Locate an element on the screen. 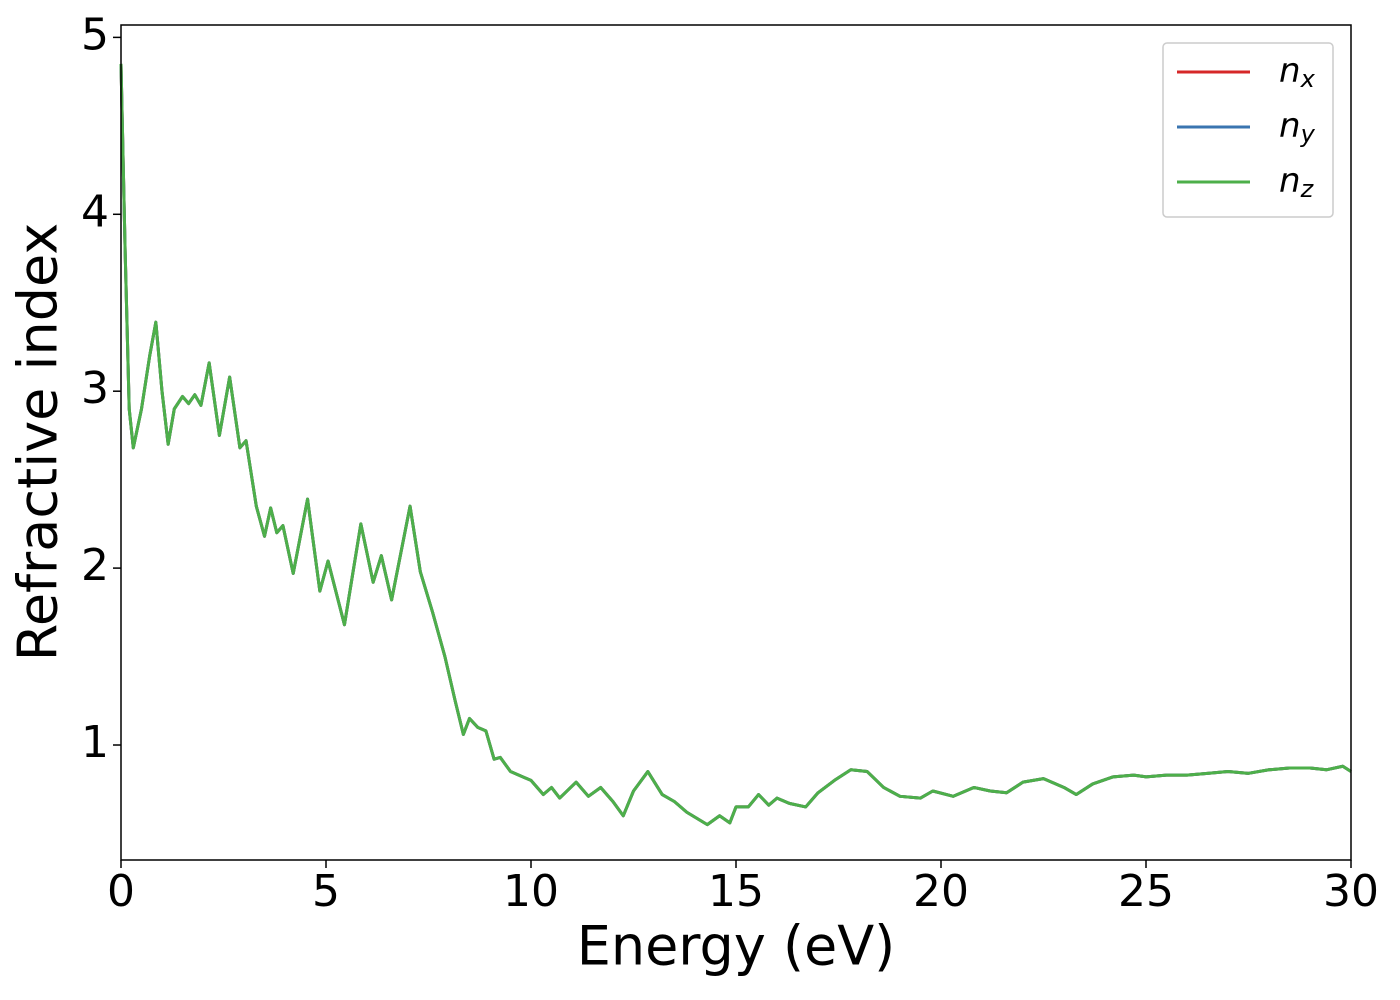 Image resolution: width=1400 pixels, height=1000 pixels. legend-label: ny is located at coordinates (1297, 127).